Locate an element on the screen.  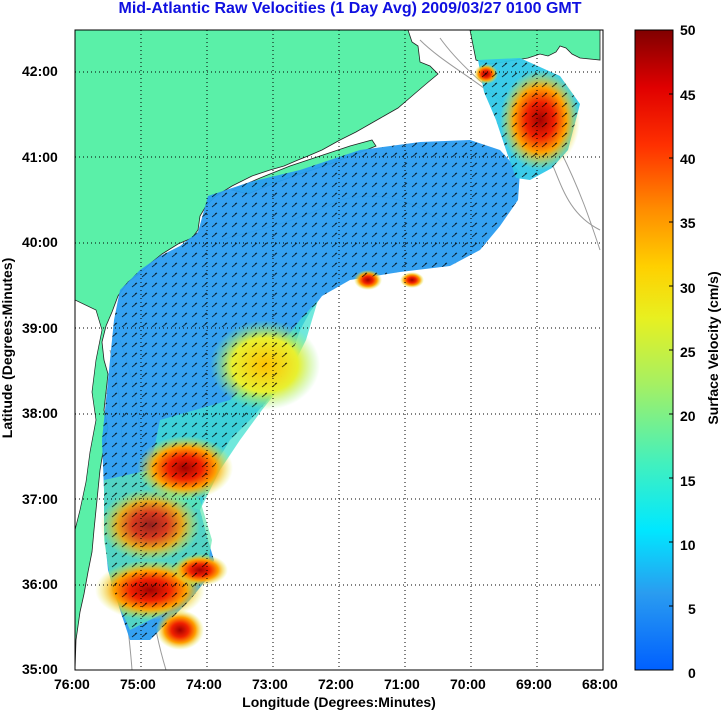
y-tick-label: 42:00 is located at coordinates (40, 71).